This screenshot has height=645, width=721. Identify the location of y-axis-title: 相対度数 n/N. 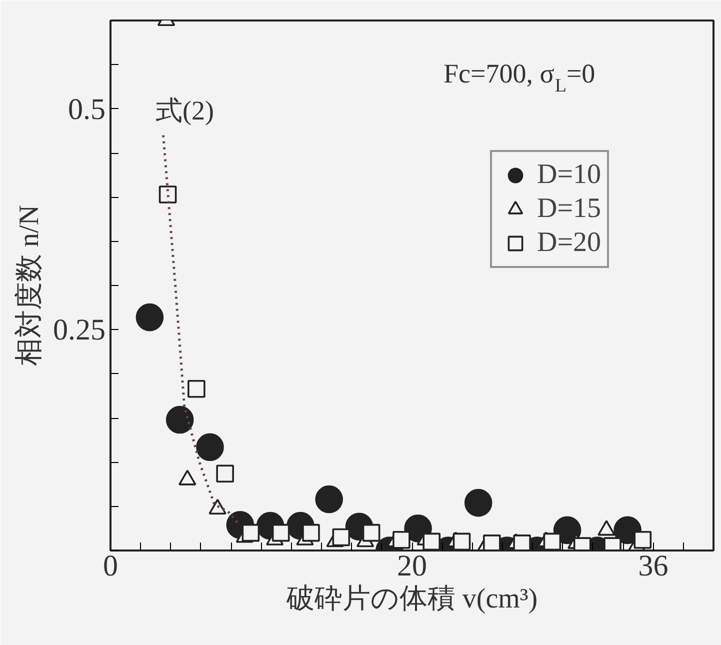
(29, 285).